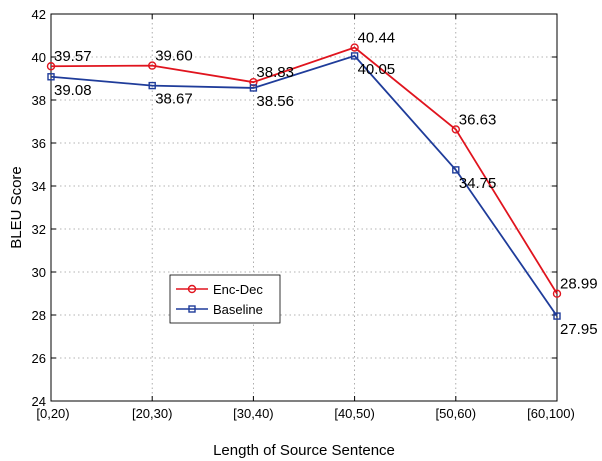  What do you see at coordinates (39, 100) in the screenshot?
I see `y-tick-label: 38` at bounding box center [39, 100].